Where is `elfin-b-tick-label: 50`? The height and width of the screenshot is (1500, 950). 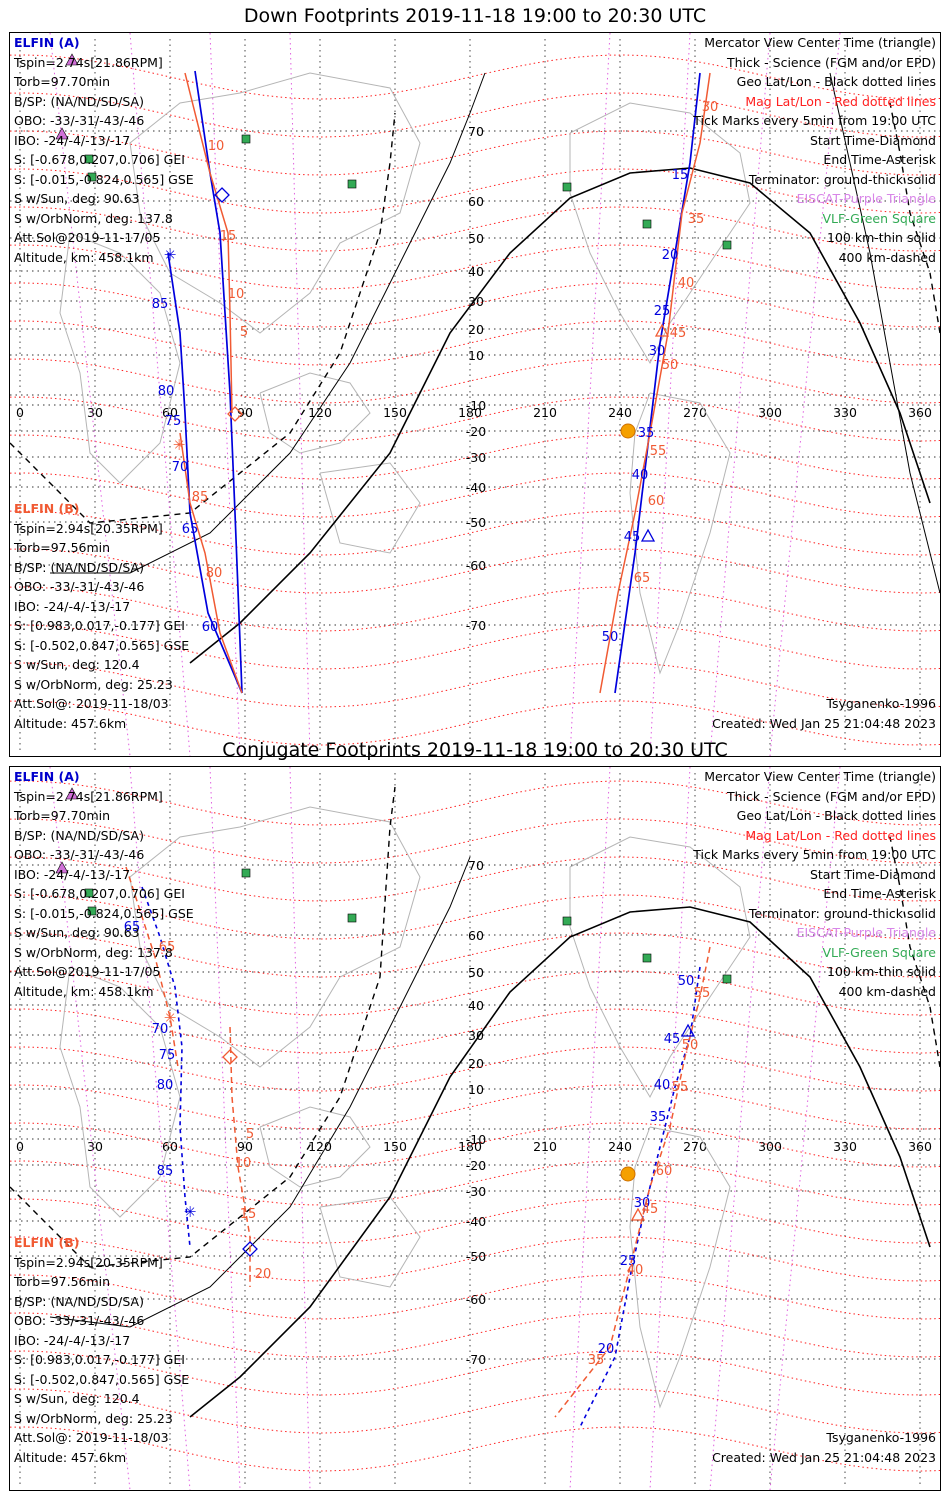
elfin-b-tick-label: 50 is located at coordinates (690, 1045).